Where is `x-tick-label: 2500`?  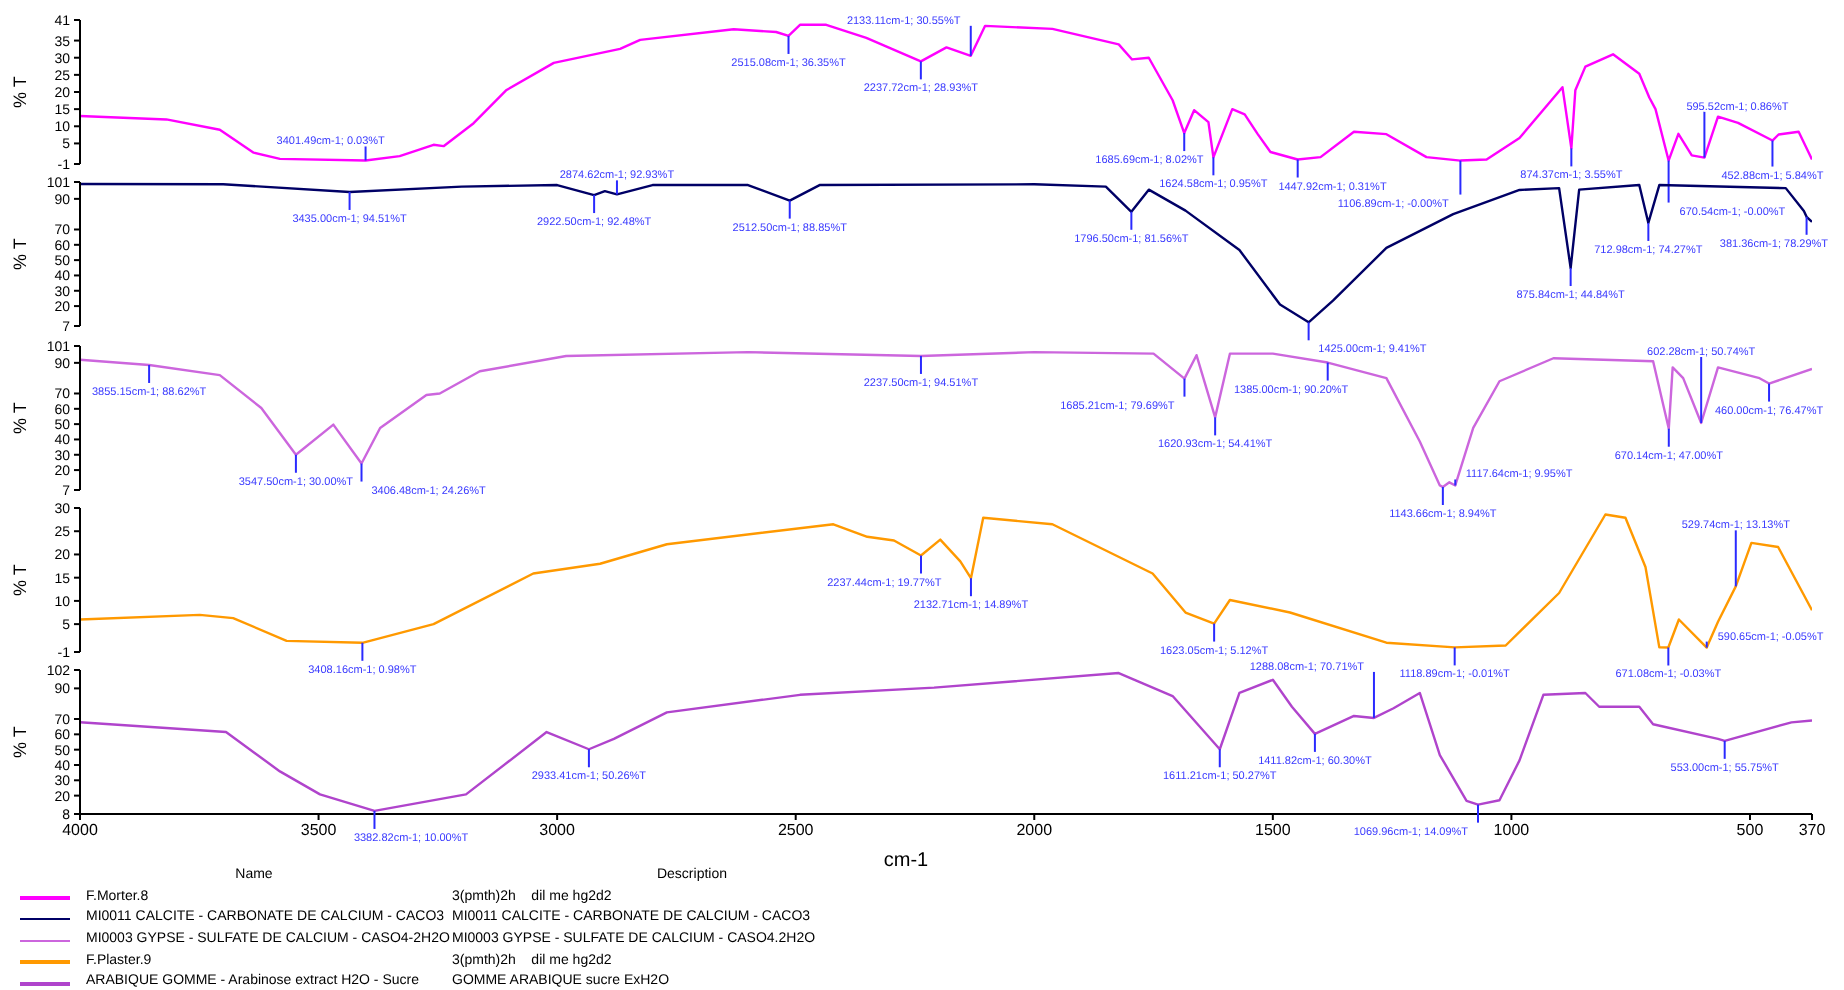 x-tick-label: 2500 is located at coordinates (796, 830).